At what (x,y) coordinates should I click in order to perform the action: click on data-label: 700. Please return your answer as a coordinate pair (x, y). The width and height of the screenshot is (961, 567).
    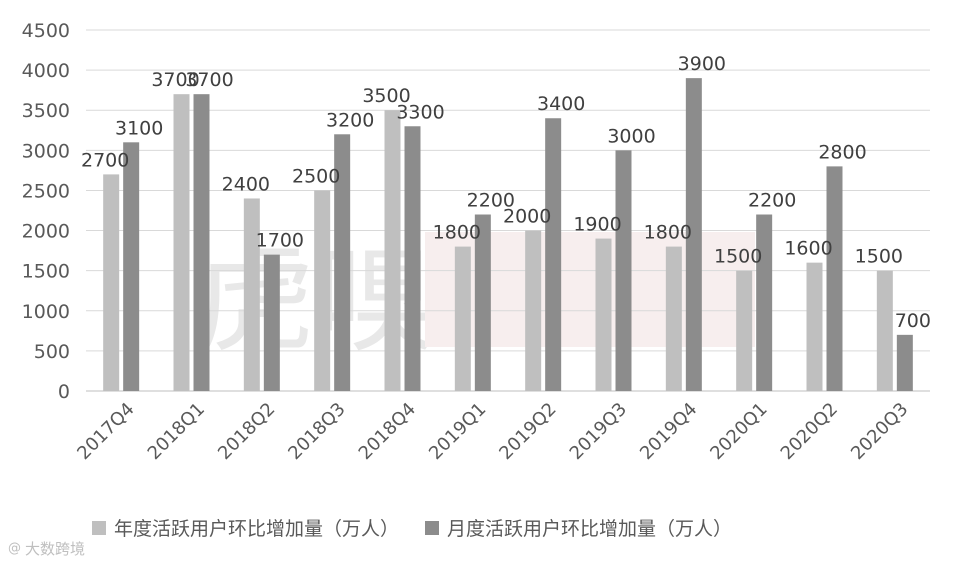
    Looking at the image, I should click on (913, 321).